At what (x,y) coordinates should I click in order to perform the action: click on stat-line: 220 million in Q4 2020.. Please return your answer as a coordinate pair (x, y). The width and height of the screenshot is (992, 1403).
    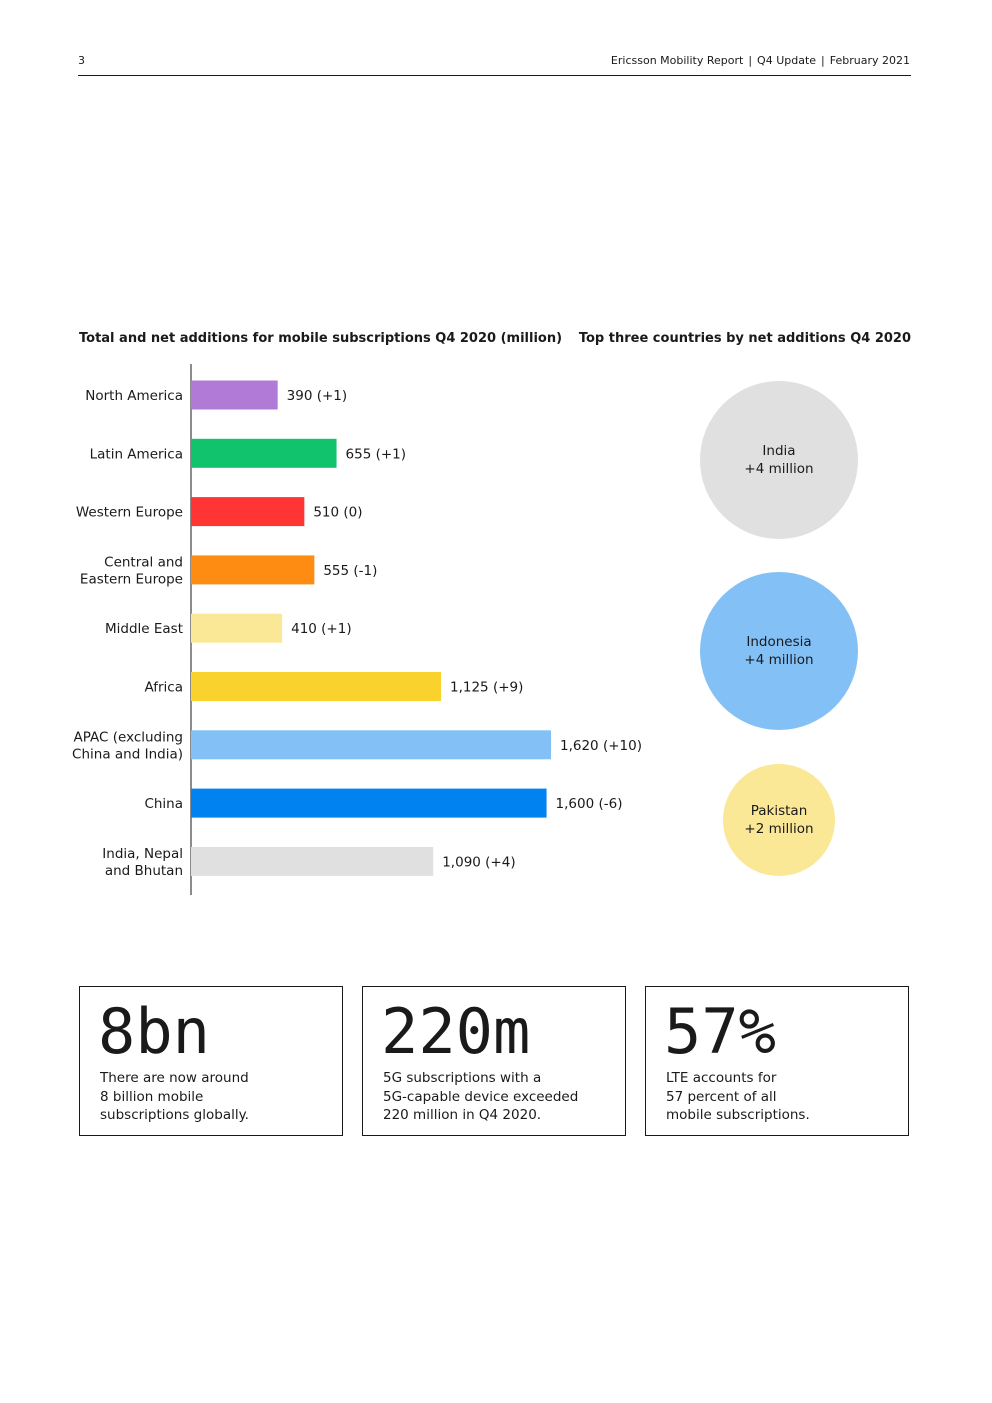
    Looking at the image, I should click on (462, 1115).